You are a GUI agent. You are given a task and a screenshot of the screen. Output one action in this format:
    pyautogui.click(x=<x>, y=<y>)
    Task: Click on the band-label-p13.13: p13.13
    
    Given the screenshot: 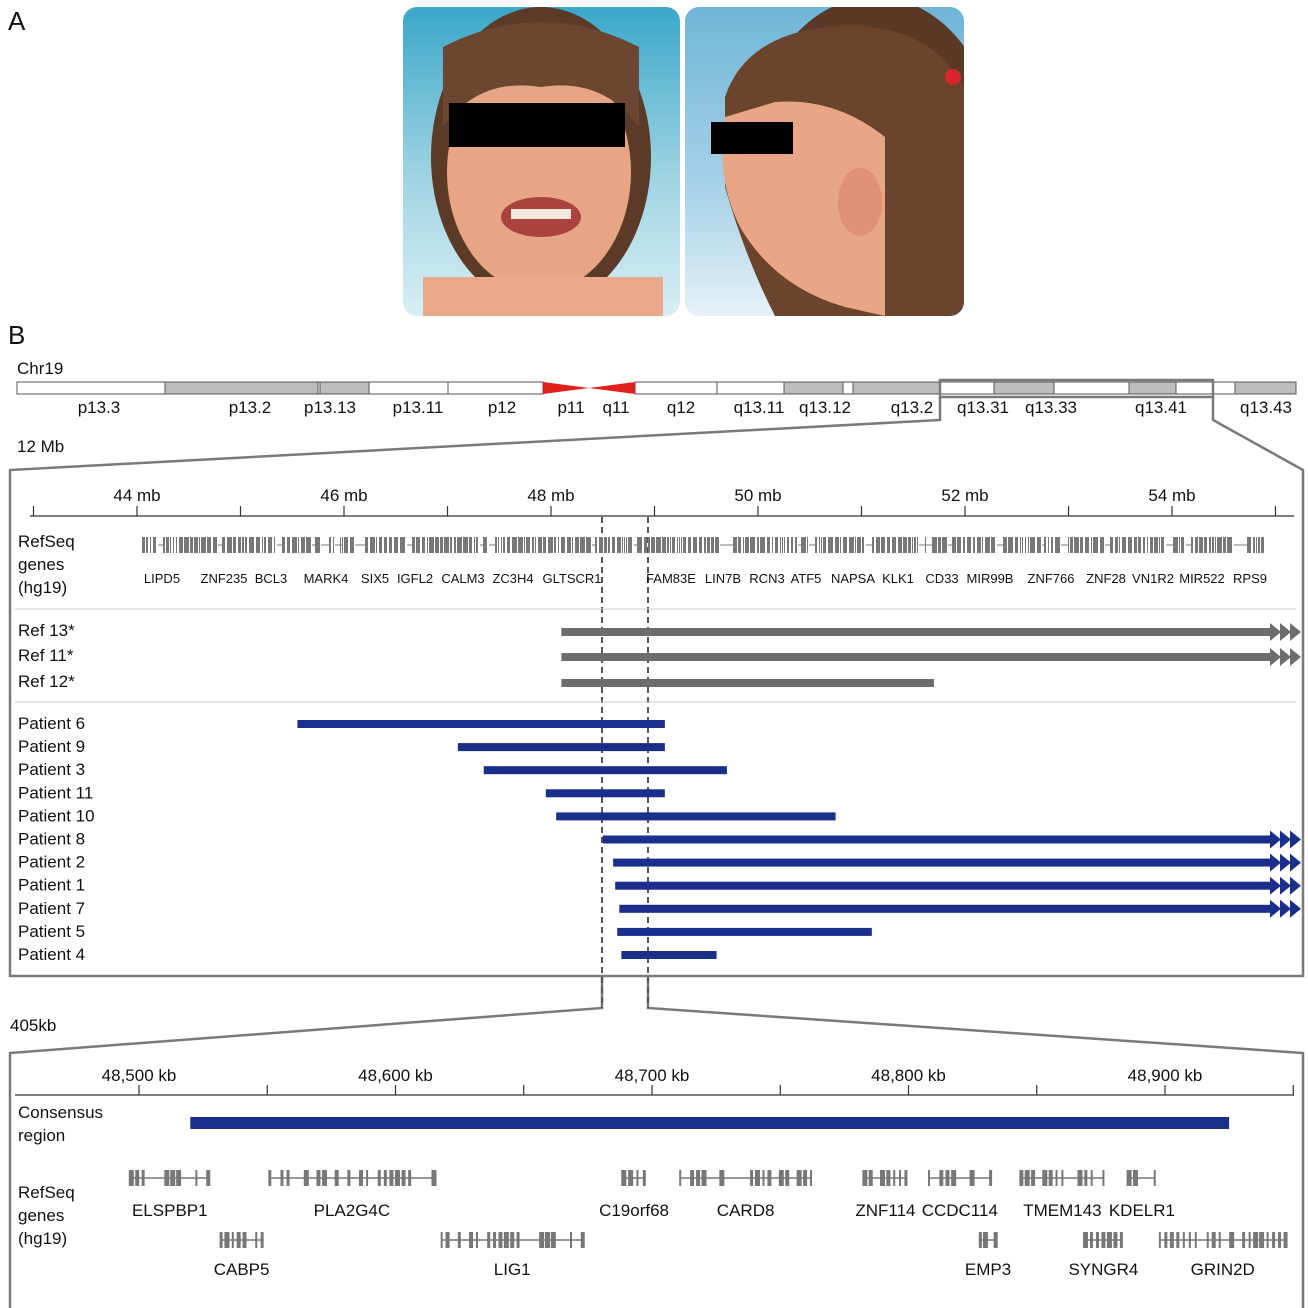 What is the action you would take?
    pyautogui.click(x=330, y=407)
    